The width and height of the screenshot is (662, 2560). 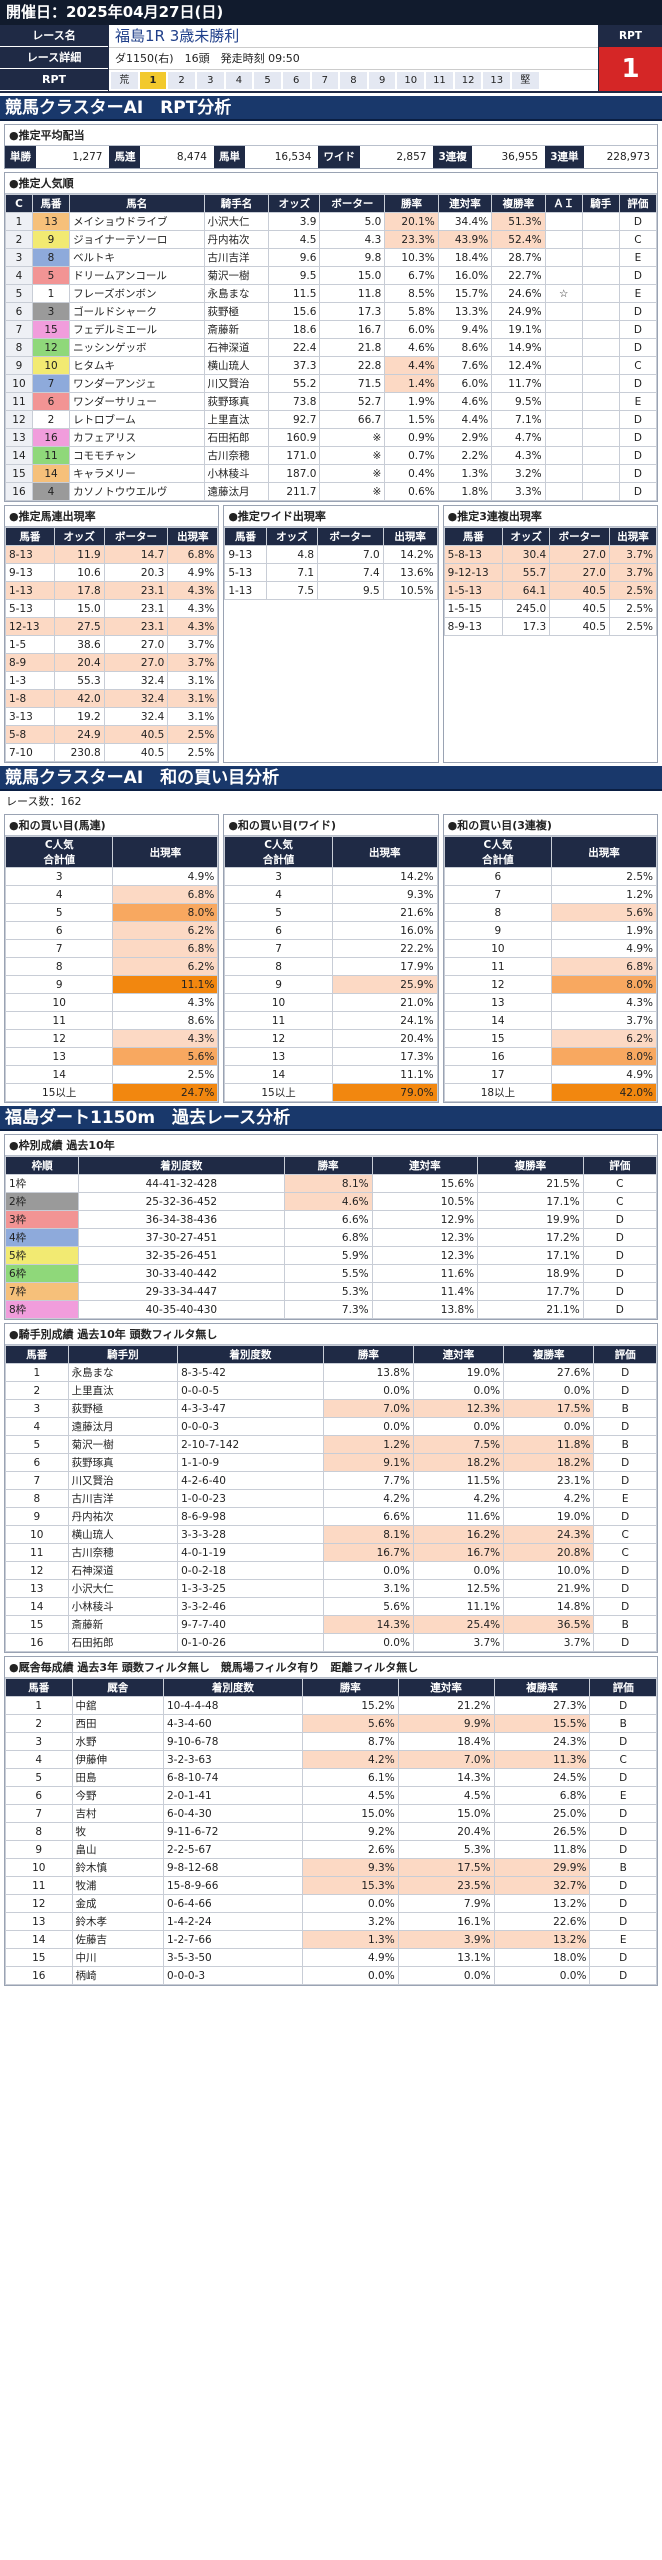 I want to click on race-name: 福島1R 3歳未勝利, so click(x=177, y=36).